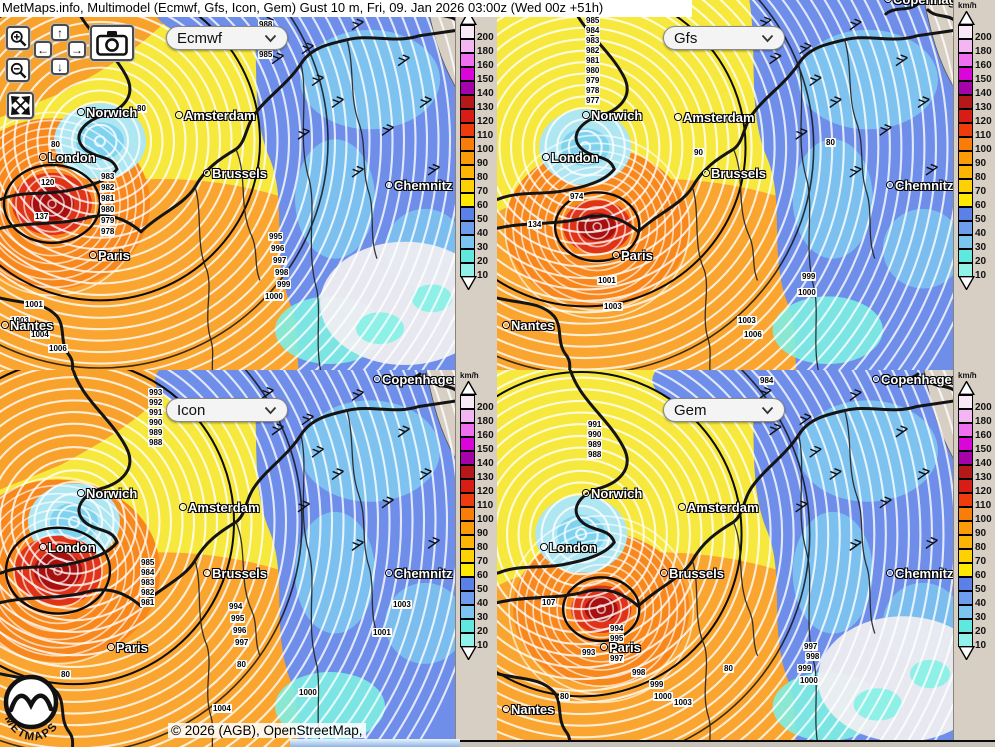  What do you see at coordinates (593, 90) in the screenshot?
I see `pressure-label: 978` at bounding box center [593, 90].